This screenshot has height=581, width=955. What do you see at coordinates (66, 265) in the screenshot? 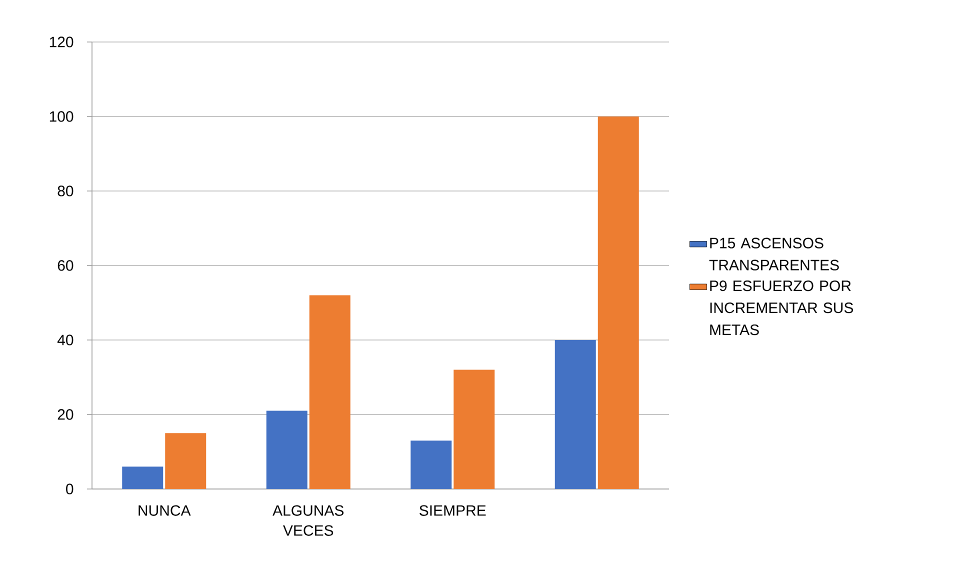
I see `y-tick-label: 60` at bounding box center [66, 265].